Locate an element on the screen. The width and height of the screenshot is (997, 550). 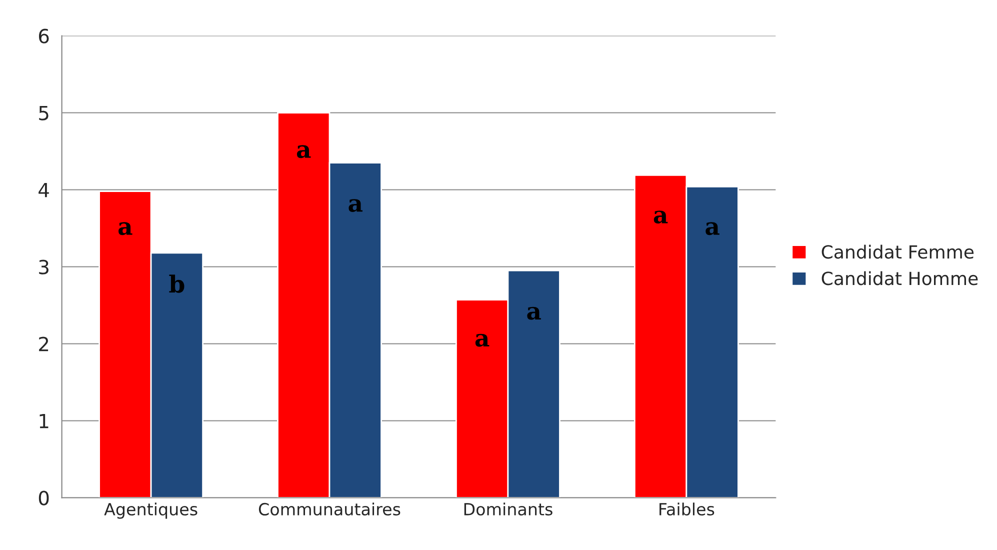
x-tick-label: Dominants is located at coordinates (508, 509).